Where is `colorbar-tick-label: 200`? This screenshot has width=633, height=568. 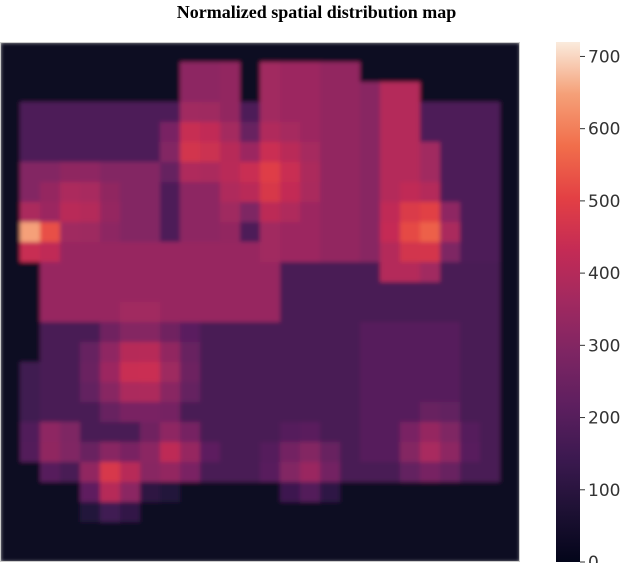
colorbar-tick-label: 200 is located at coordinates (604, 419).